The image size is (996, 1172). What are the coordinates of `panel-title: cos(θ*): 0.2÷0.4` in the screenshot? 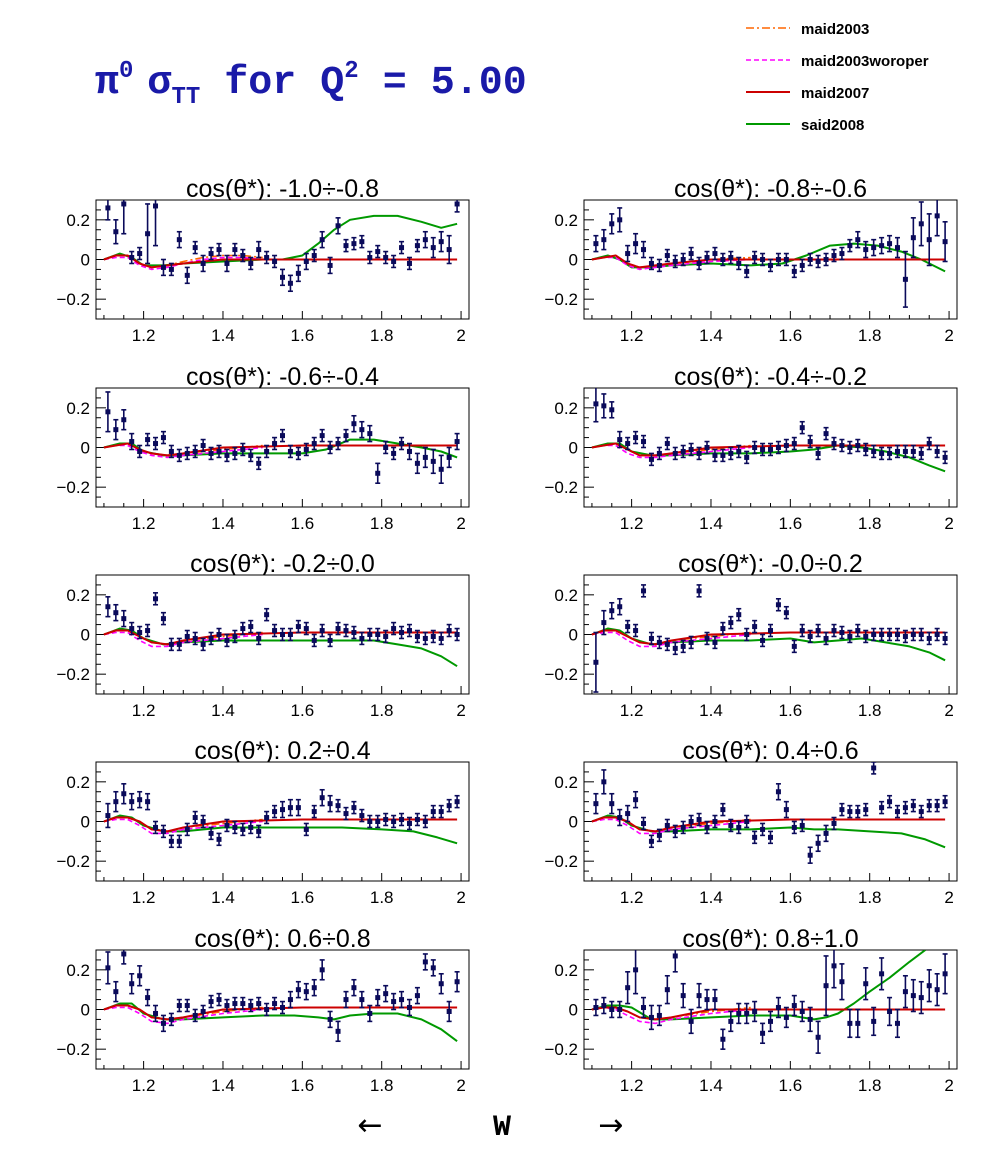 It's located at (282, 751).